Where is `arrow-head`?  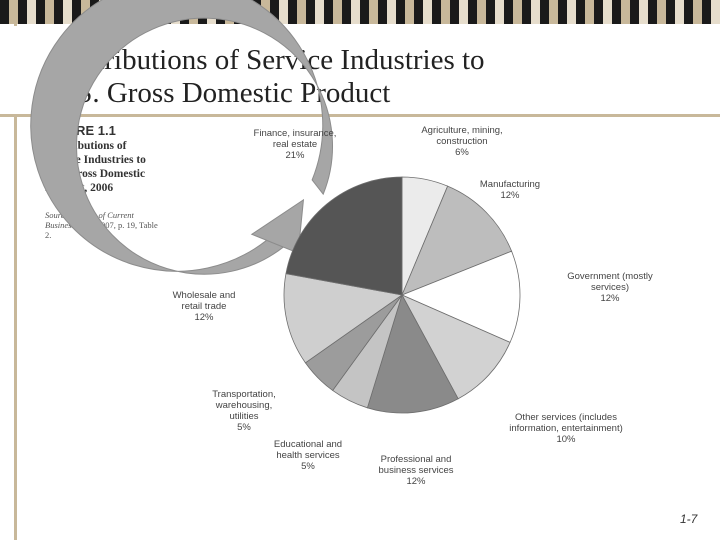 arrow-head is located at coordinates (277, 226).